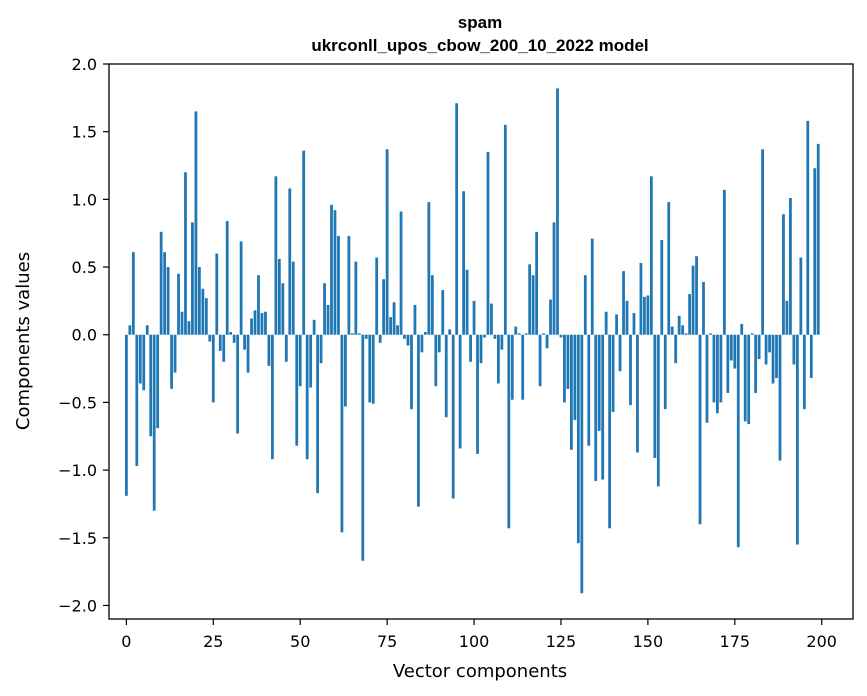 The width and height of the screenshot is (867, 696). I want to click on y-tick-label: 0.0, so click(84, 335).